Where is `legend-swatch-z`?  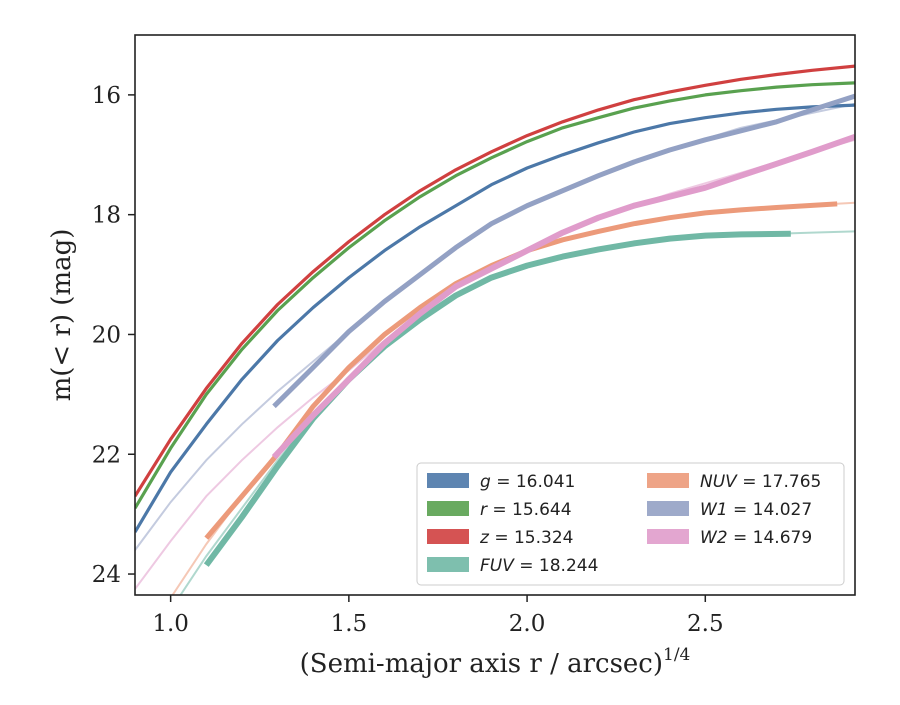 legend-swatch-z is located at coordinates (448, 536).